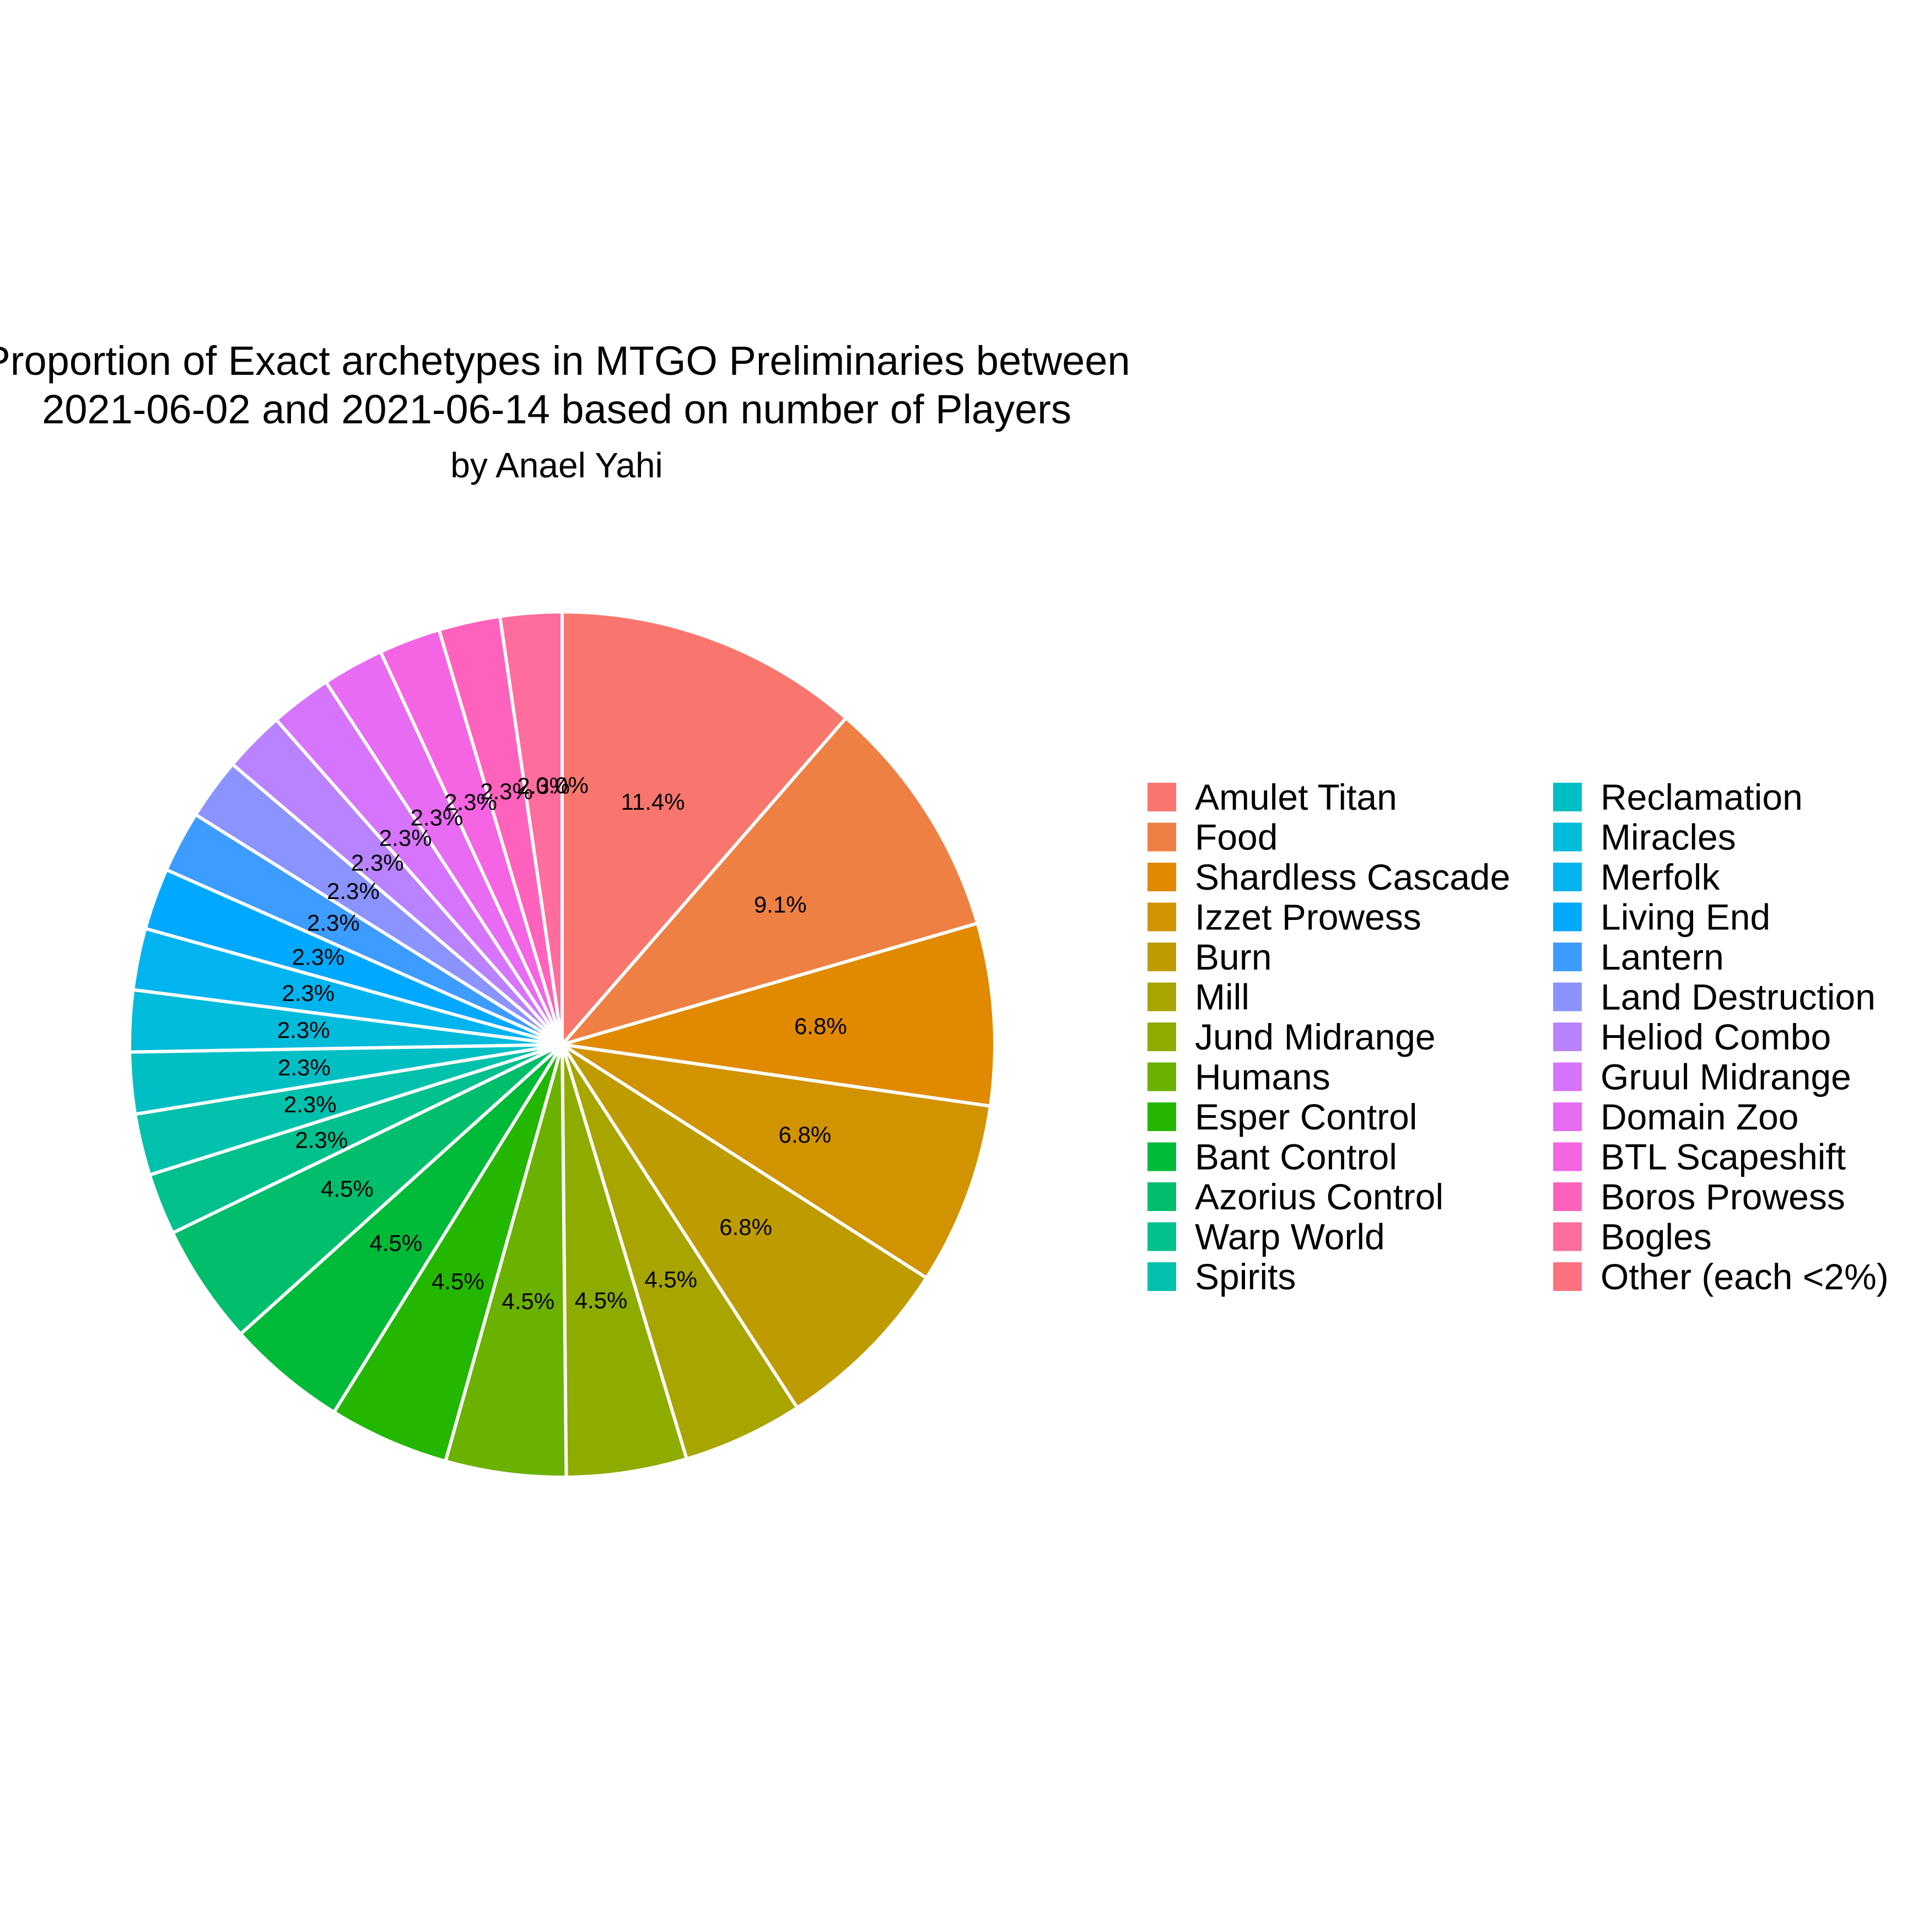  I want to click on legend-label: Living End, so click(1686, 917).